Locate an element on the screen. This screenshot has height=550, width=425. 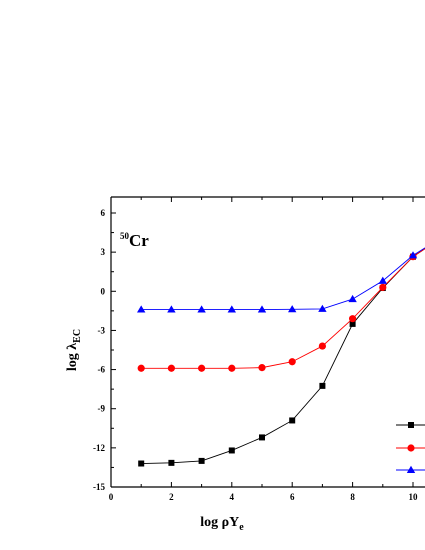
series-line-circle is located at coordinates (283, 308).